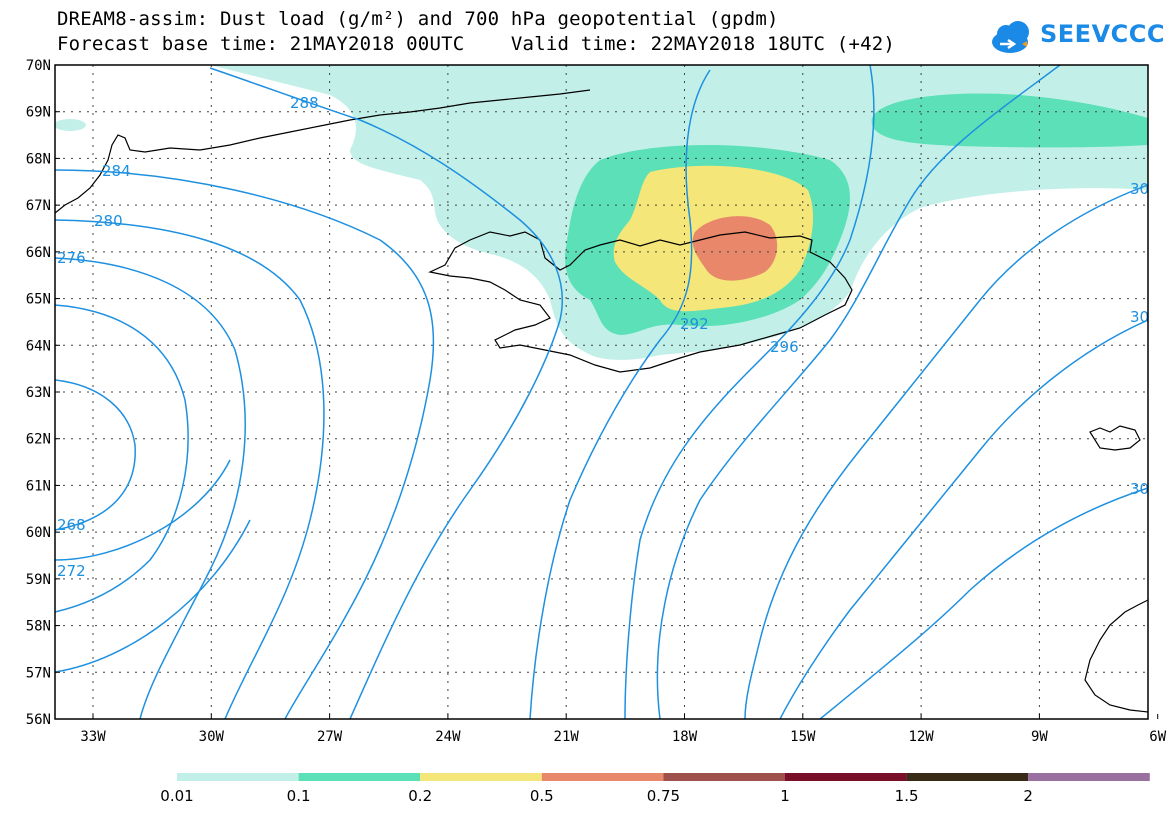 The image size is (1175, 815). I want to click on lon-label: 33W, so click(93, 737).